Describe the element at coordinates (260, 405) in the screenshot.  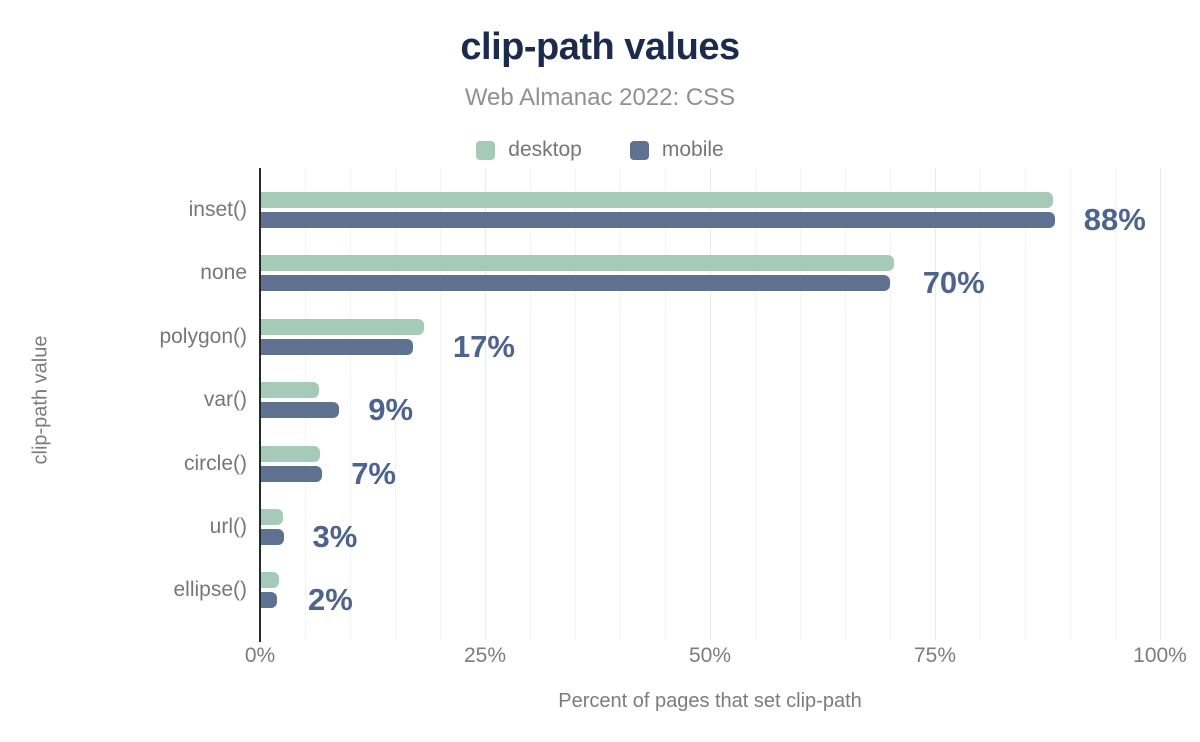
I see `y-axis-line` at that location.